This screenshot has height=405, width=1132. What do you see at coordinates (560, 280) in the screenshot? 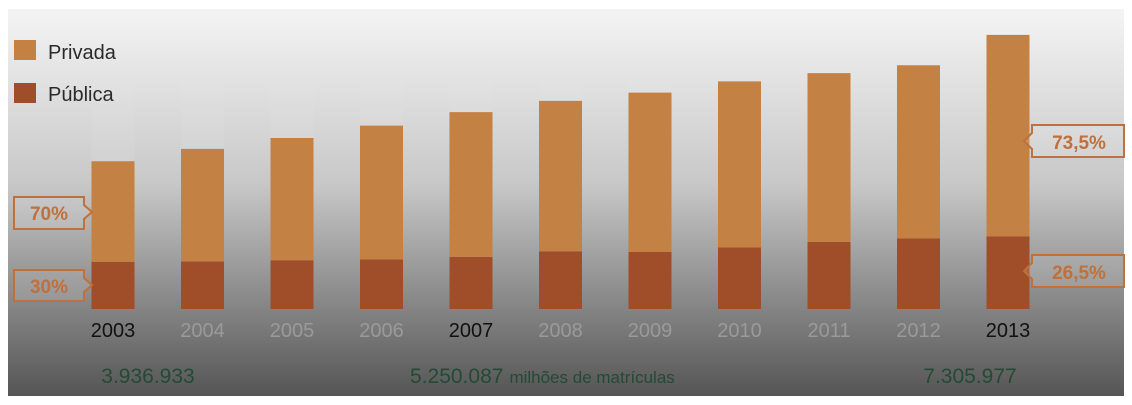
I see `bar-publica-2008` at bounding box center [560, 280].